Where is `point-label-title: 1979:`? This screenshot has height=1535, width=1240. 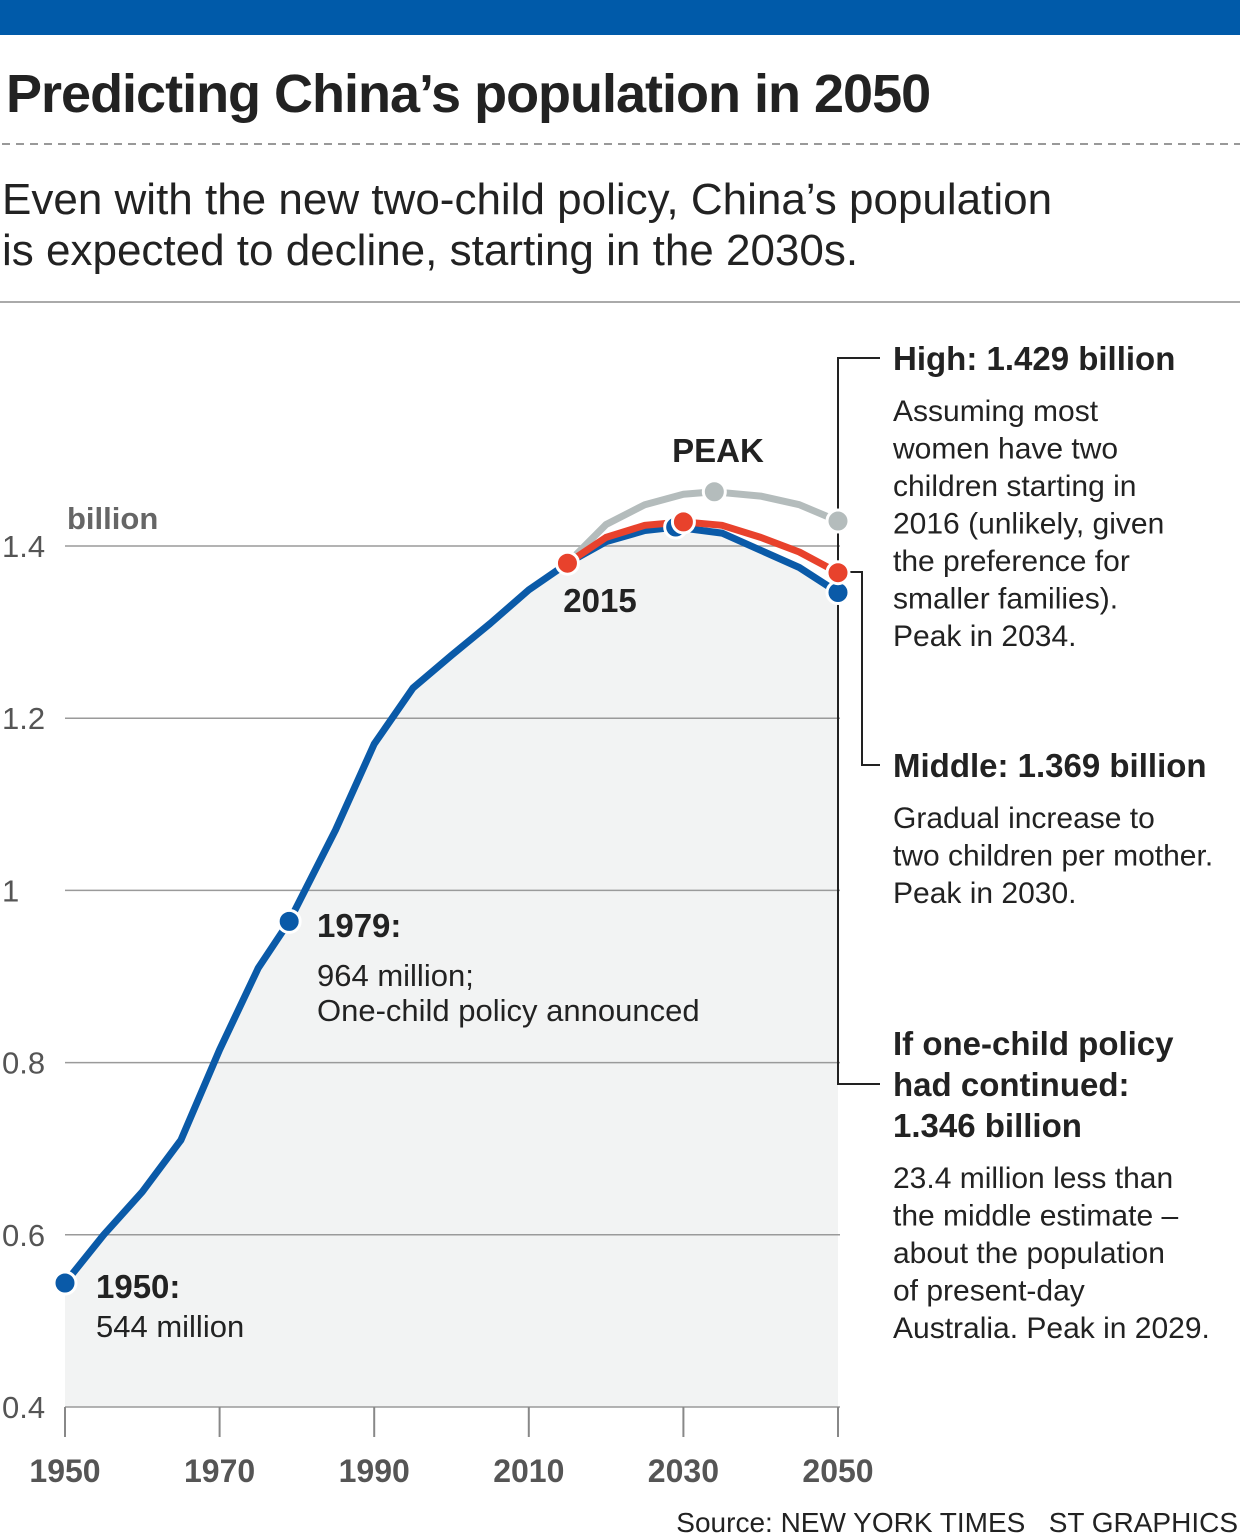 point-label-title: 1979: is located at coordinates (359, 925).